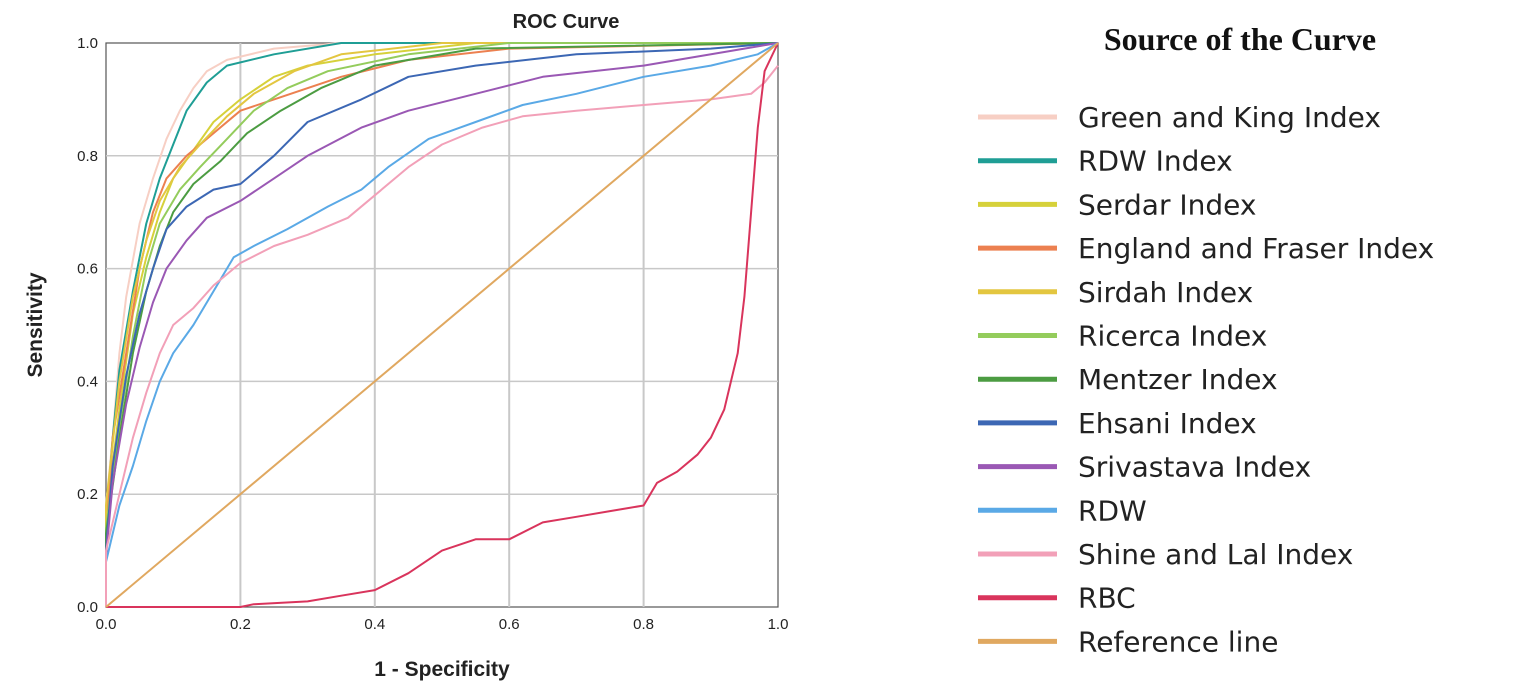 The height and width of the screenshot is (690, 1526). What do you see at coordinates (87, 43) in the screenshot?
I see `y-tick-label: 1.0` at bounding box center [87, 43].